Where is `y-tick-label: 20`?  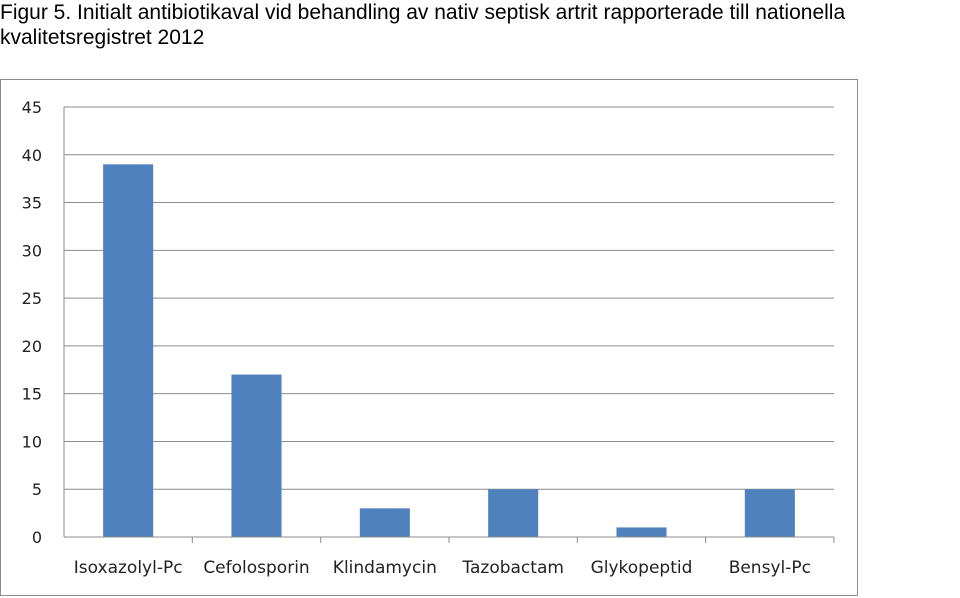 y-tick-label: 20 is located at coordinates (32, 346).